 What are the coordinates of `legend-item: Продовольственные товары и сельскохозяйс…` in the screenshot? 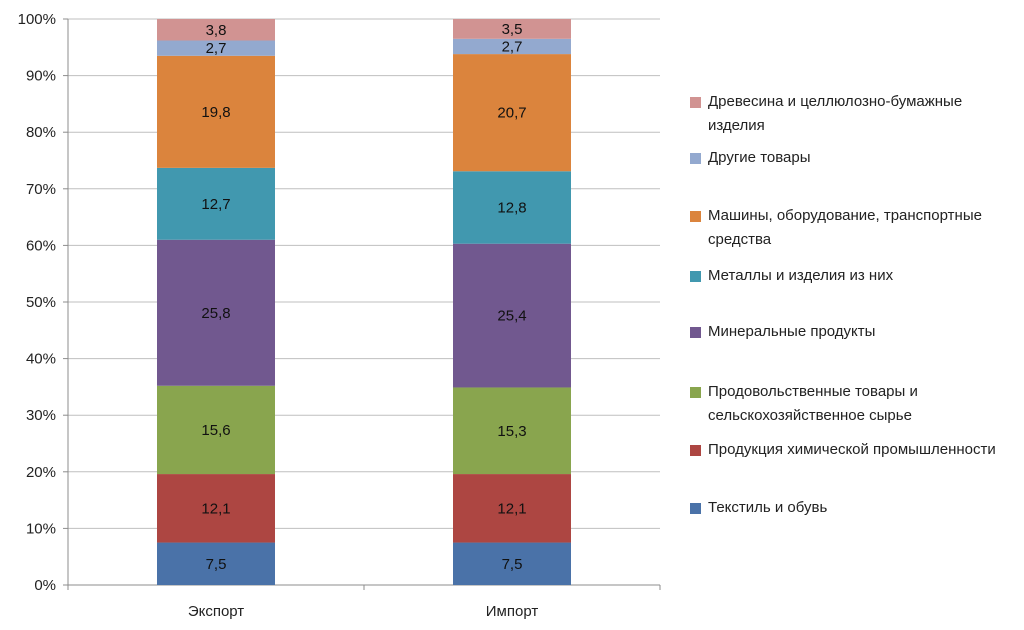 It's located at (855, 405).